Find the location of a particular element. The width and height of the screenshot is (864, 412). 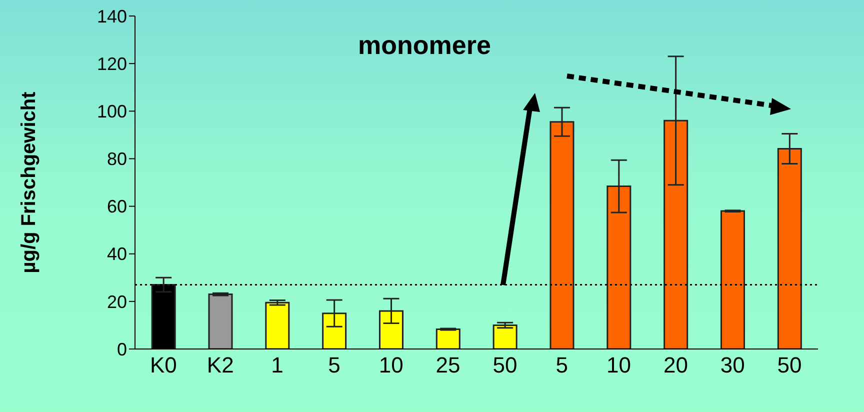

x-tick-label: K2 is located at coordinates (220, 365).